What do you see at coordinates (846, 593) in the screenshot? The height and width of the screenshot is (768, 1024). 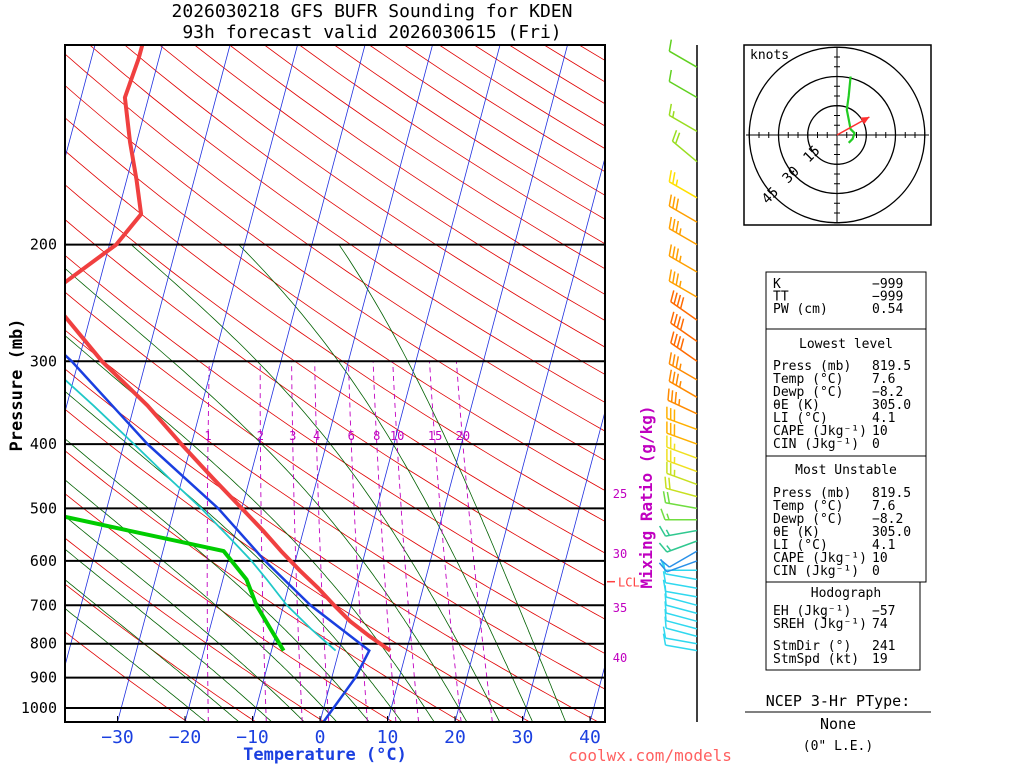 I see `stat-section-title: Hodograph` at bounding box center [846, 593].